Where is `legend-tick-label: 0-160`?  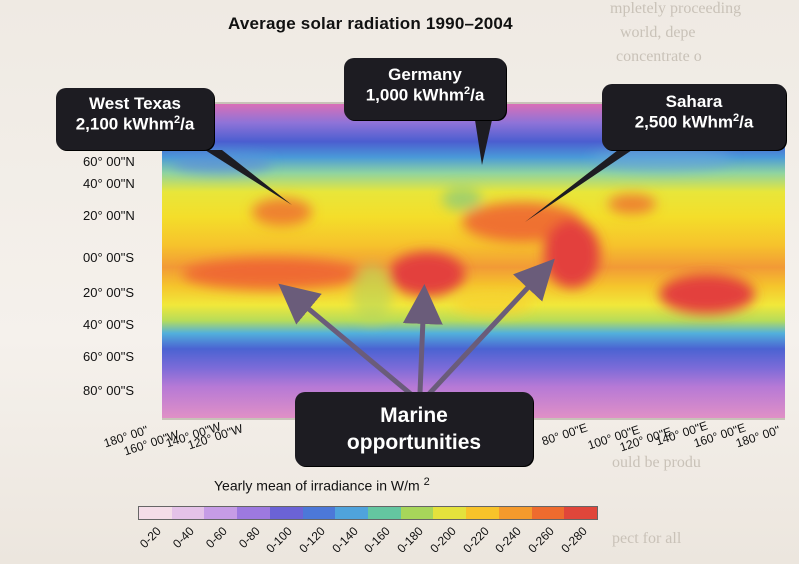 legend-tick-label: 0-160 is located at coordinates (377, 540).